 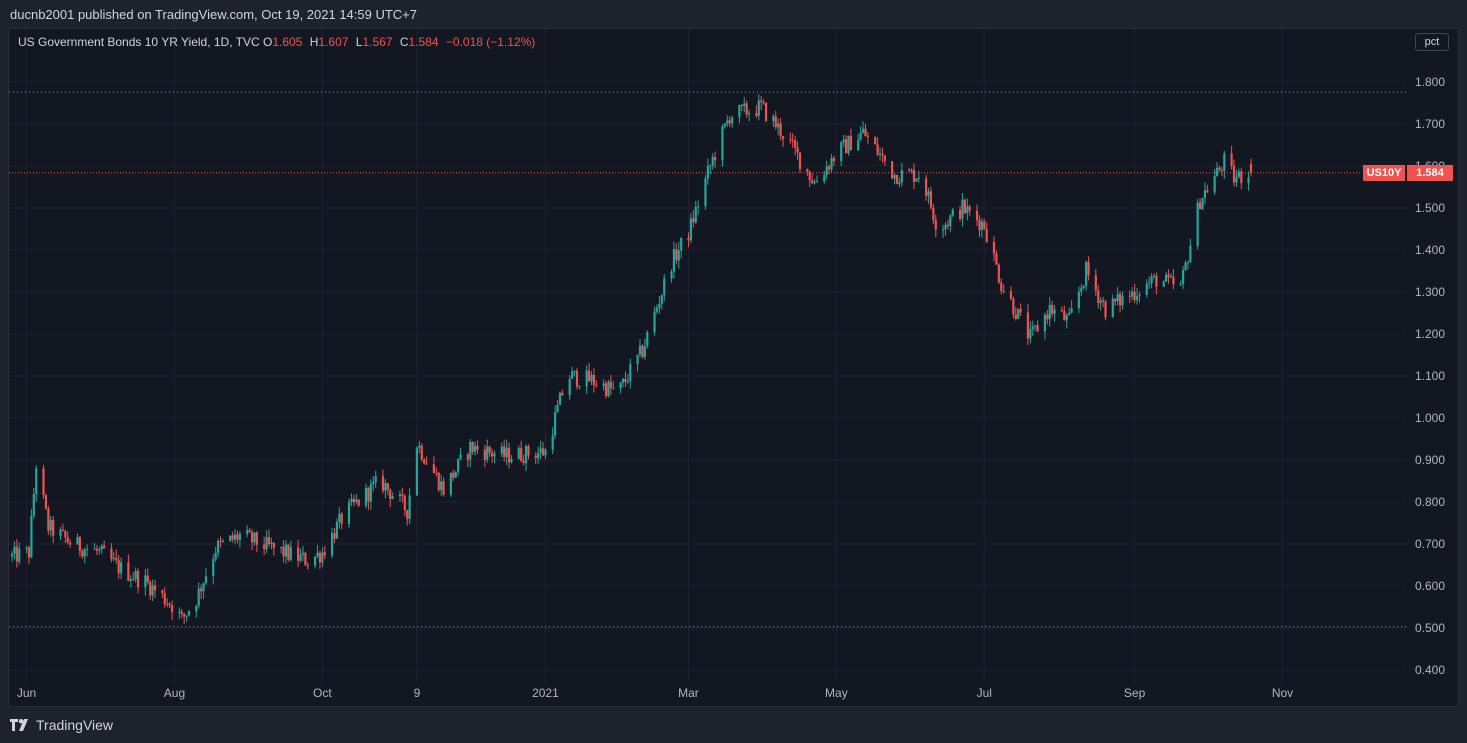 I want to click on tradingview-logo-icon, so click(x=20, y=725).